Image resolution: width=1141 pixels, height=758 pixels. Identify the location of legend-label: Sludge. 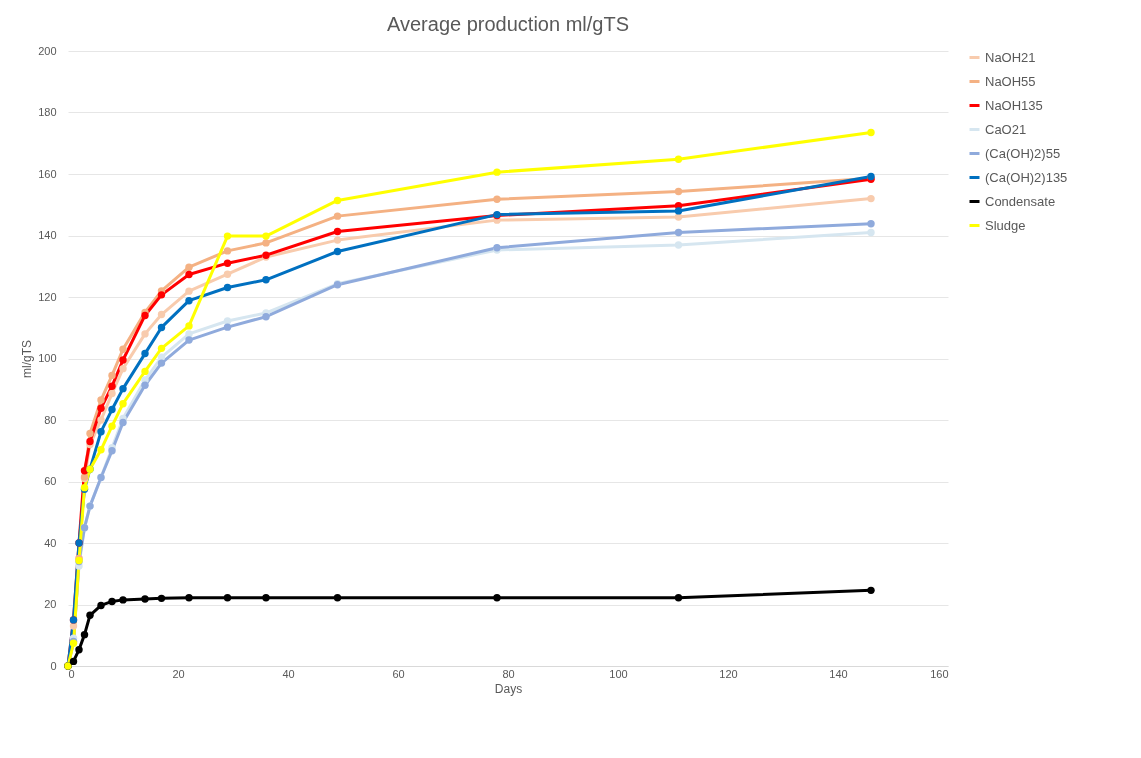
(1005, 225).